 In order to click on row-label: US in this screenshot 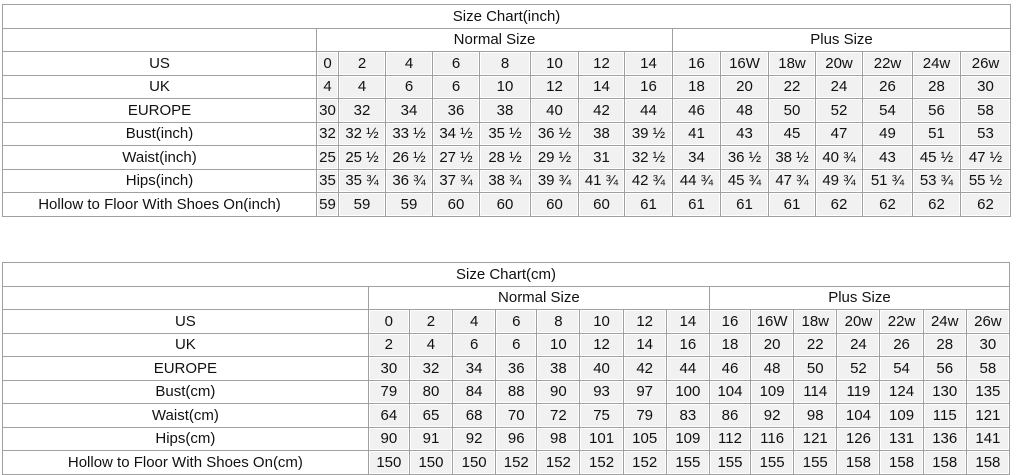, I will do `click(185, 321)`.